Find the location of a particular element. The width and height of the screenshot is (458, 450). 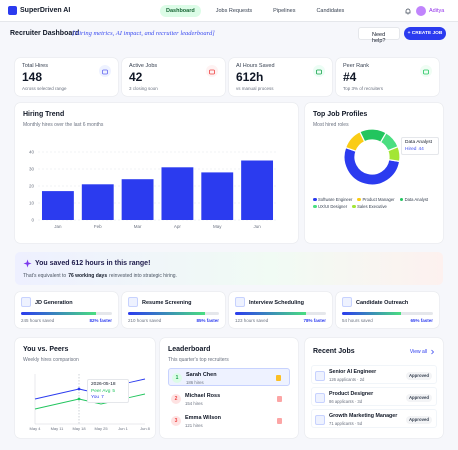

card-title: Recent Jobs is located at coordinates (334, 351).